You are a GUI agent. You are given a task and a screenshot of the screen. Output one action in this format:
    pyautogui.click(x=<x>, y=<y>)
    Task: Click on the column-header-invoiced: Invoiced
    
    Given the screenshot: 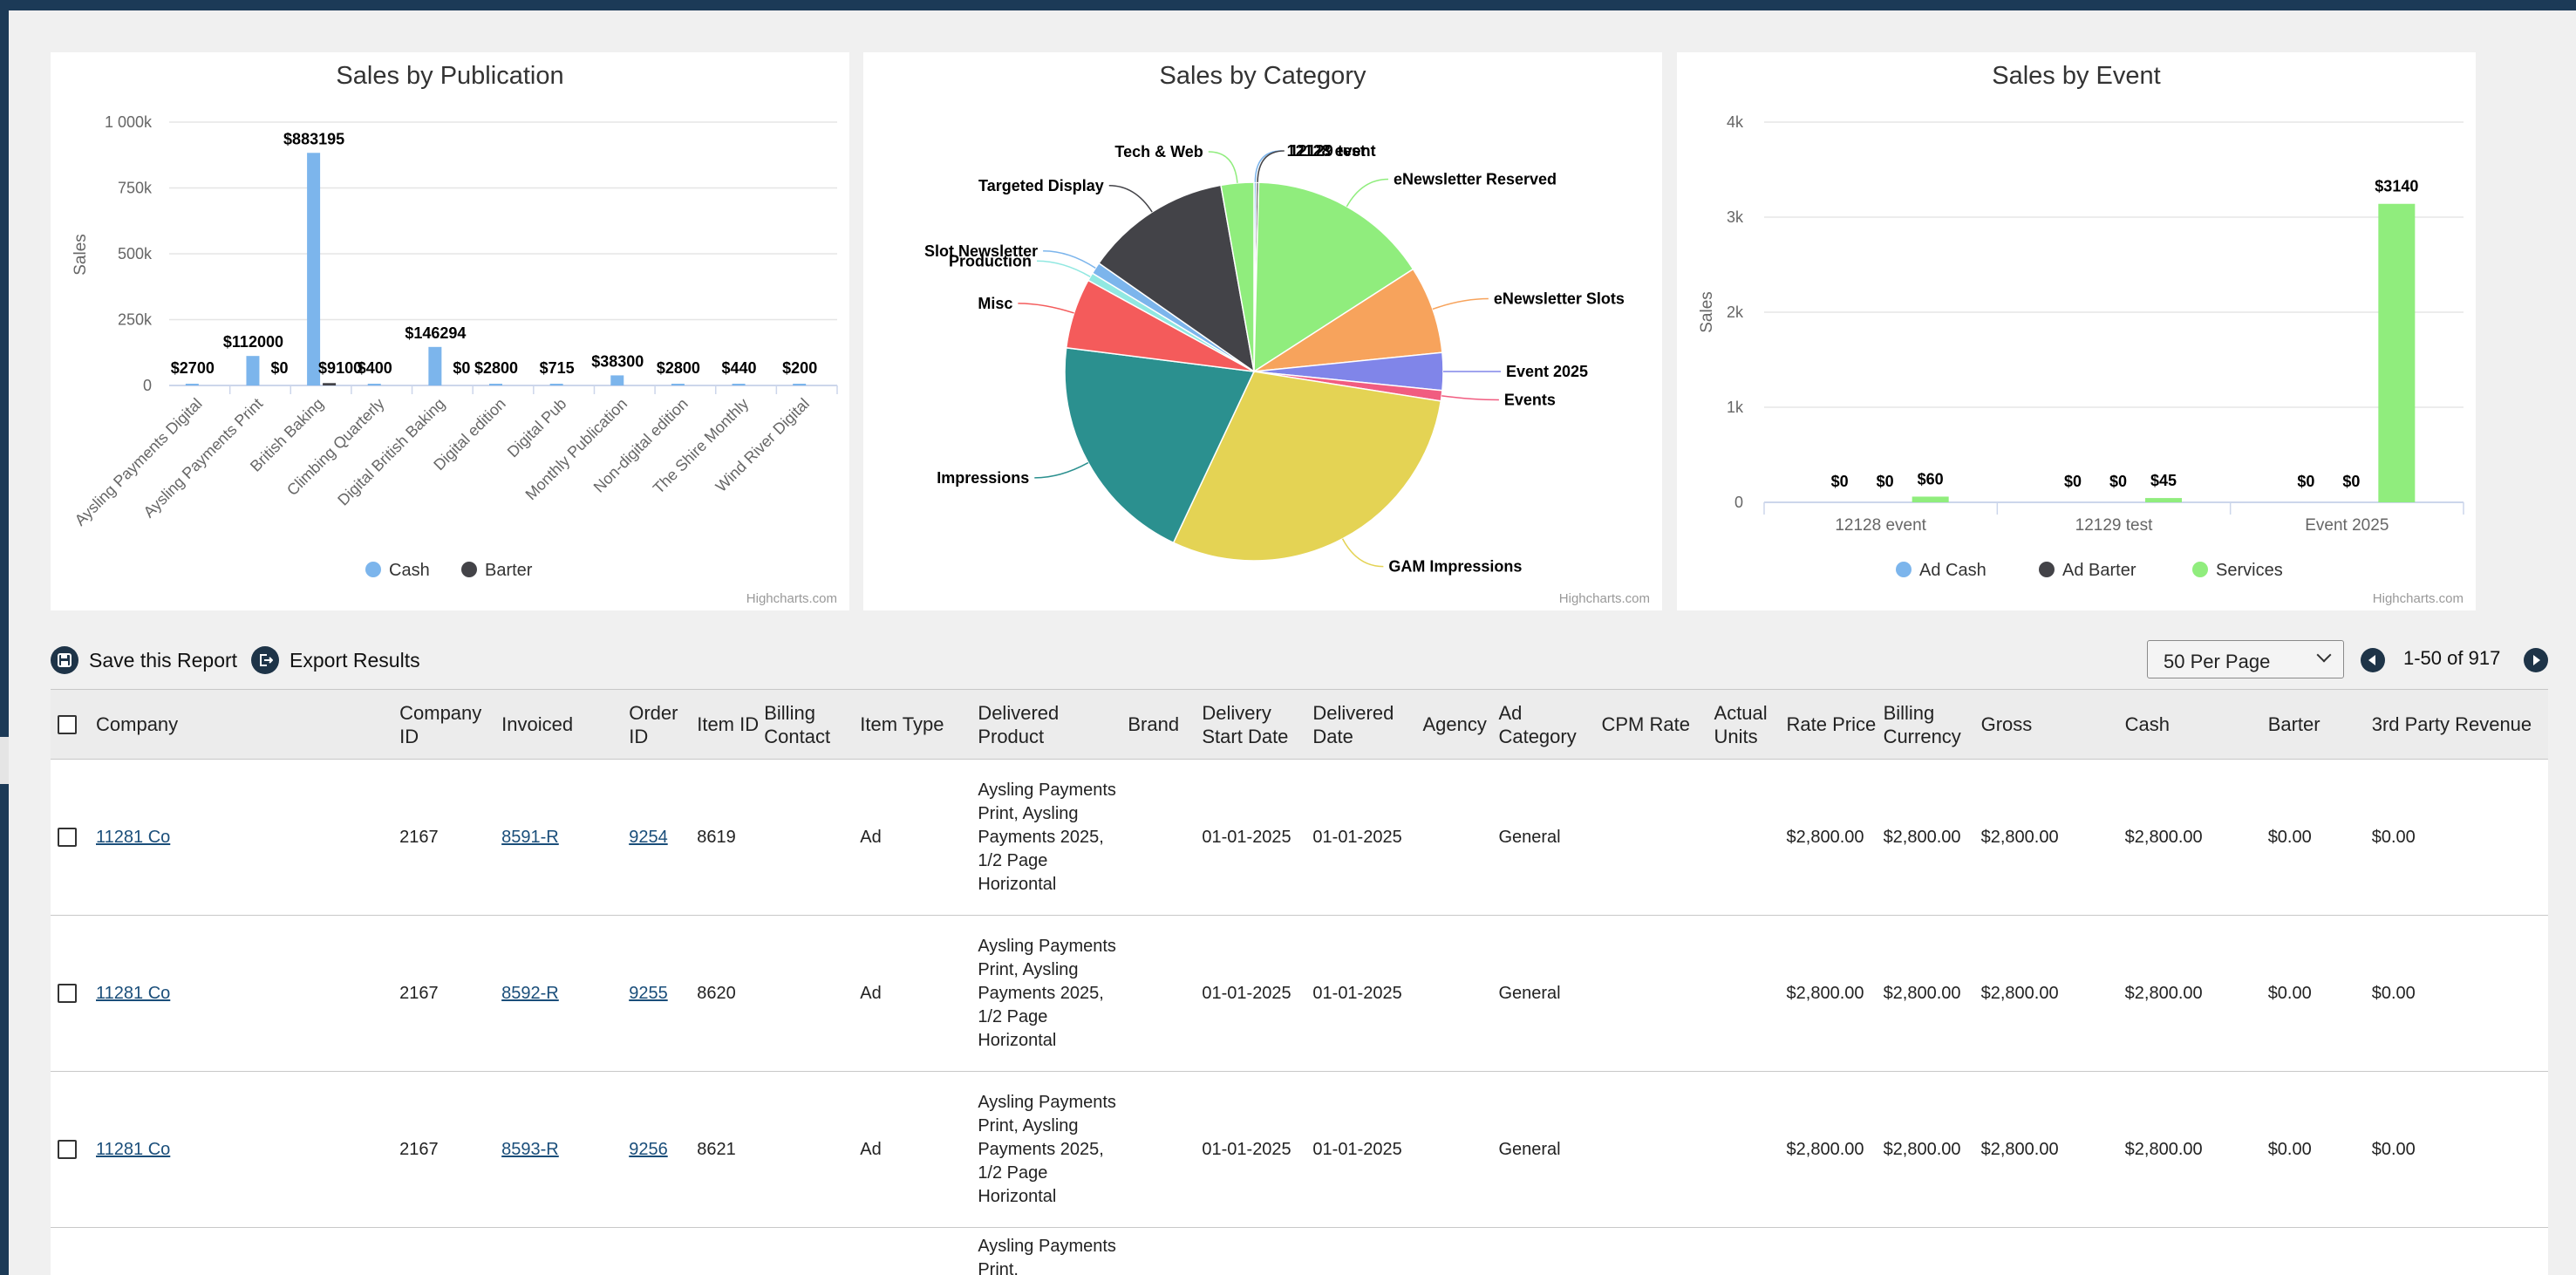 What is the action you would take?
    pyautogui.click(x=565, y=724)
    